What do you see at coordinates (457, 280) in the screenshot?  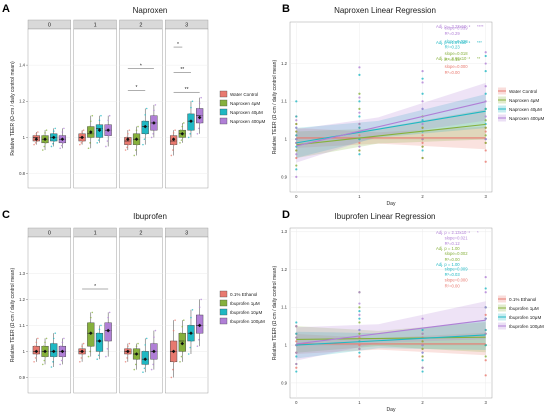 I see `regression-stat-label: slope=0.000` at bounding box center [457, 280].